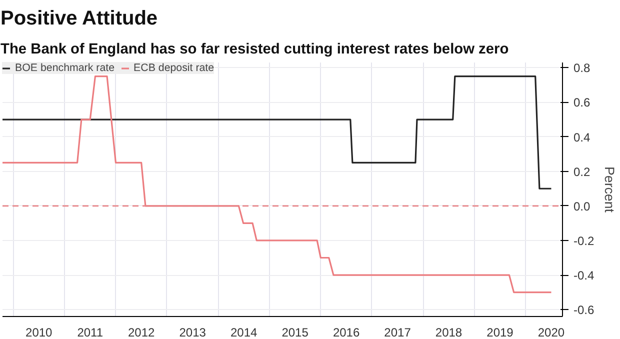 The width and height of the screenshot is (620, 339). What do you see at coordinates (398, 332) in the screenshot?
I see `x-tick-label: 2017` at bounding box center [398, 332].